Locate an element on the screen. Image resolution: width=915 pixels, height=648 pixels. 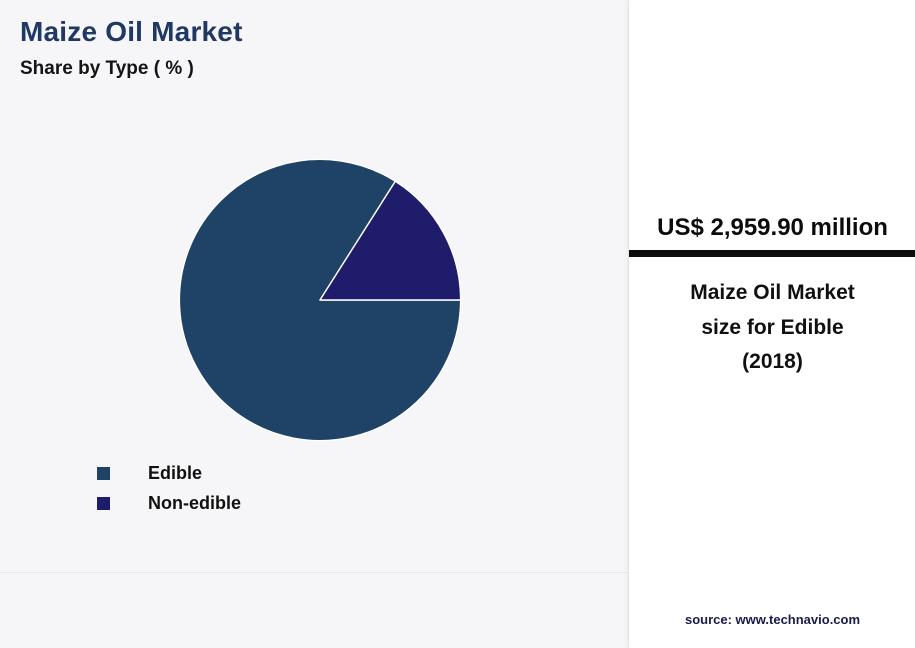
pie-chart is located at coordinates (320, 300).